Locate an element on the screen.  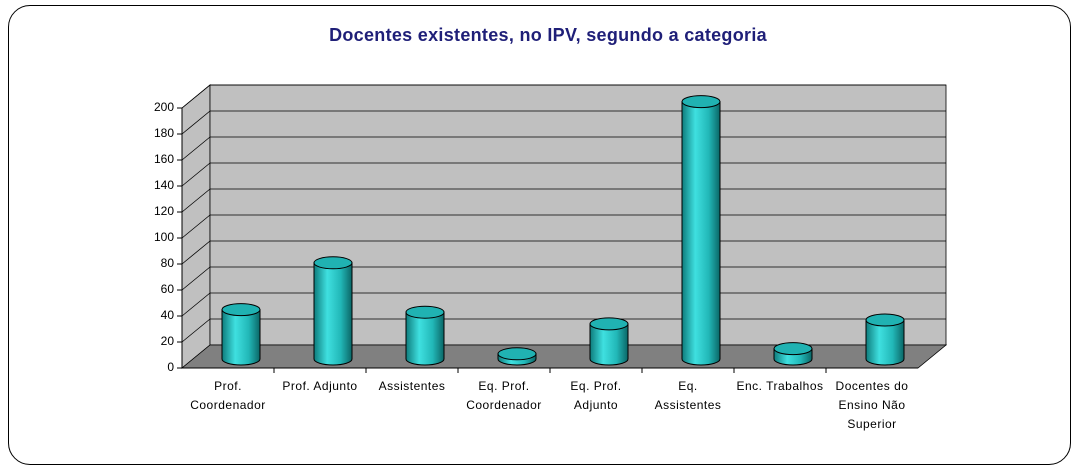
y-tick-label: 0 is located at coordinates (170, 367).